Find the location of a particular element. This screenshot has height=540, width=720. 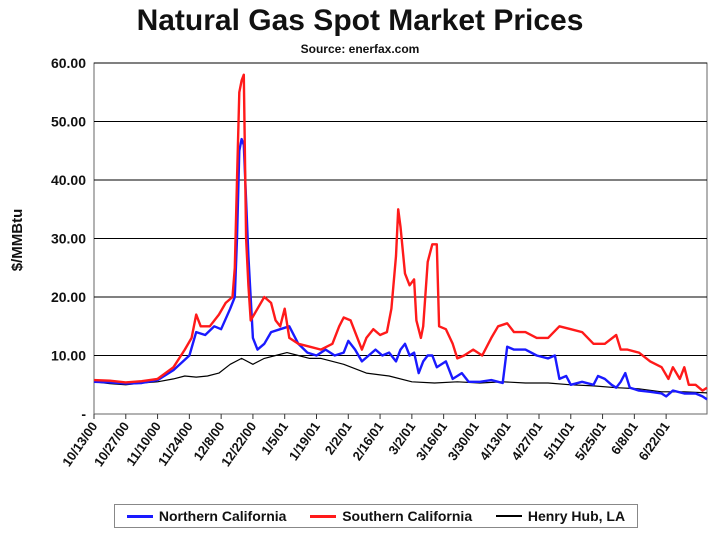

legend-label-southern: Southern California is located at coordinates (407, 516).